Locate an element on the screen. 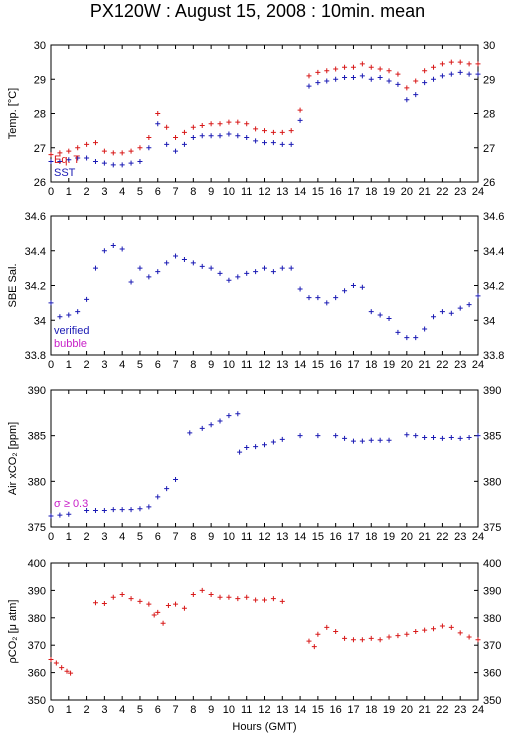 The width and height of the screenshot is (515, 739). panel-0-xtick-label: 14 is located at coordinates (300, 192).